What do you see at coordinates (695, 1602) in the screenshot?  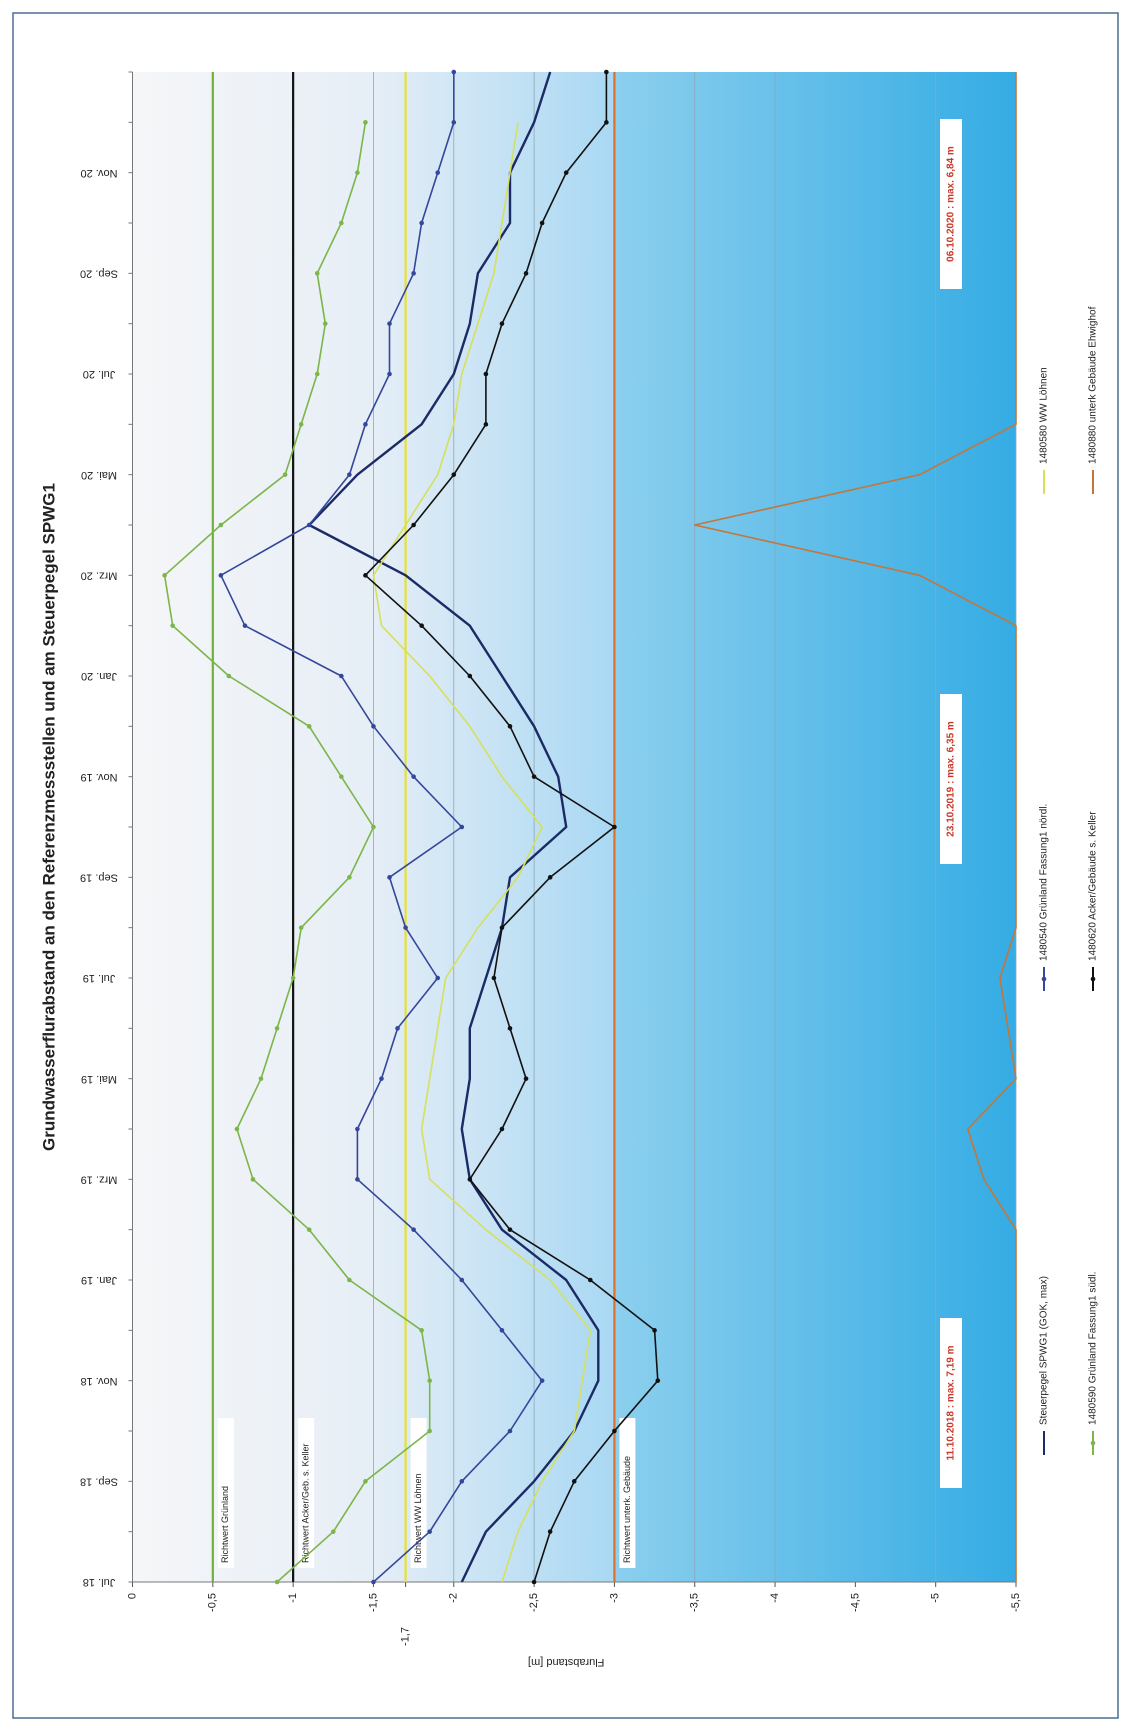 I see `y-tick-label: -3,5` at bounding box center [695, 1602].